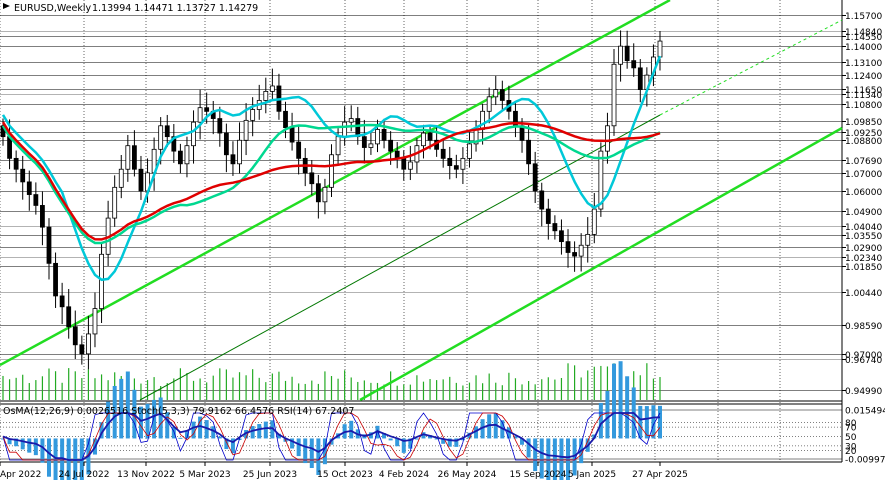 The width and height of the screenshot is (885, 480). I want to click on price-axis-label: 1.02900, so click(863, 249).